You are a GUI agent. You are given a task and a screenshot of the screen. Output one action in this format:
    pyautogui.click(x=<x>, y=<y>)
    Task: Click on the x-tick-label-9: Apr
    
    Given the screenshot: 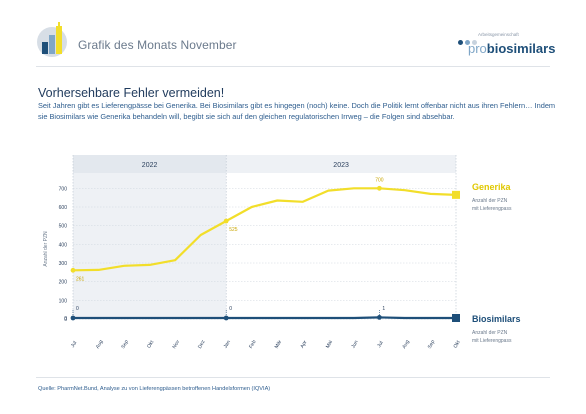 What is the action you would take?
    pyautogui.click(x=303, y=344)
    